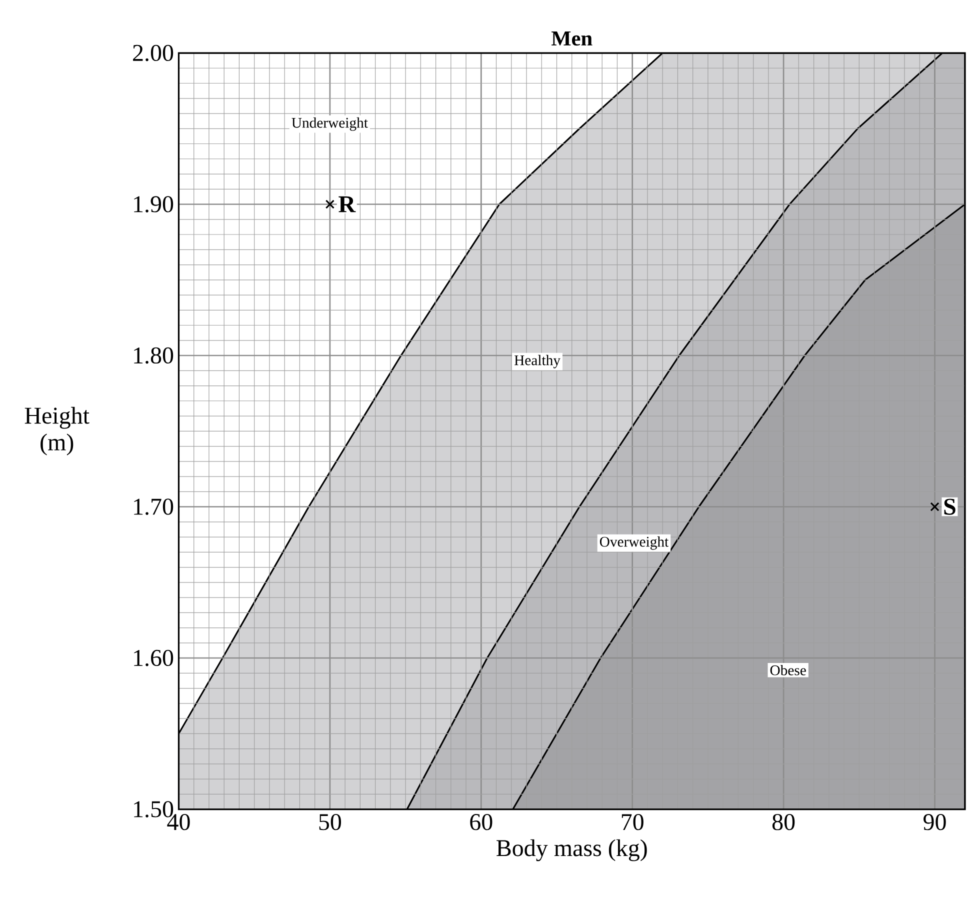  What do you see at coordinates (571, 850) in the screenshot?
I see `x-axis-title: Body mass (kg)` at bounding box center [571, 850].